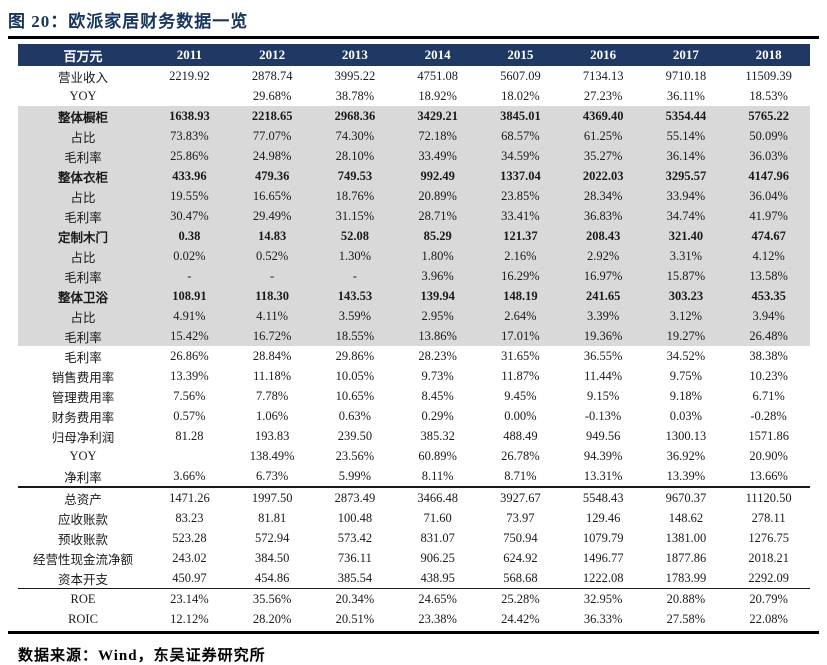 This screenshot has height=665, width=827. What do you see at coordinates (603, 435) in the screenshot?
I see `value-cell: 949.56` at bounding box center [603, 435].